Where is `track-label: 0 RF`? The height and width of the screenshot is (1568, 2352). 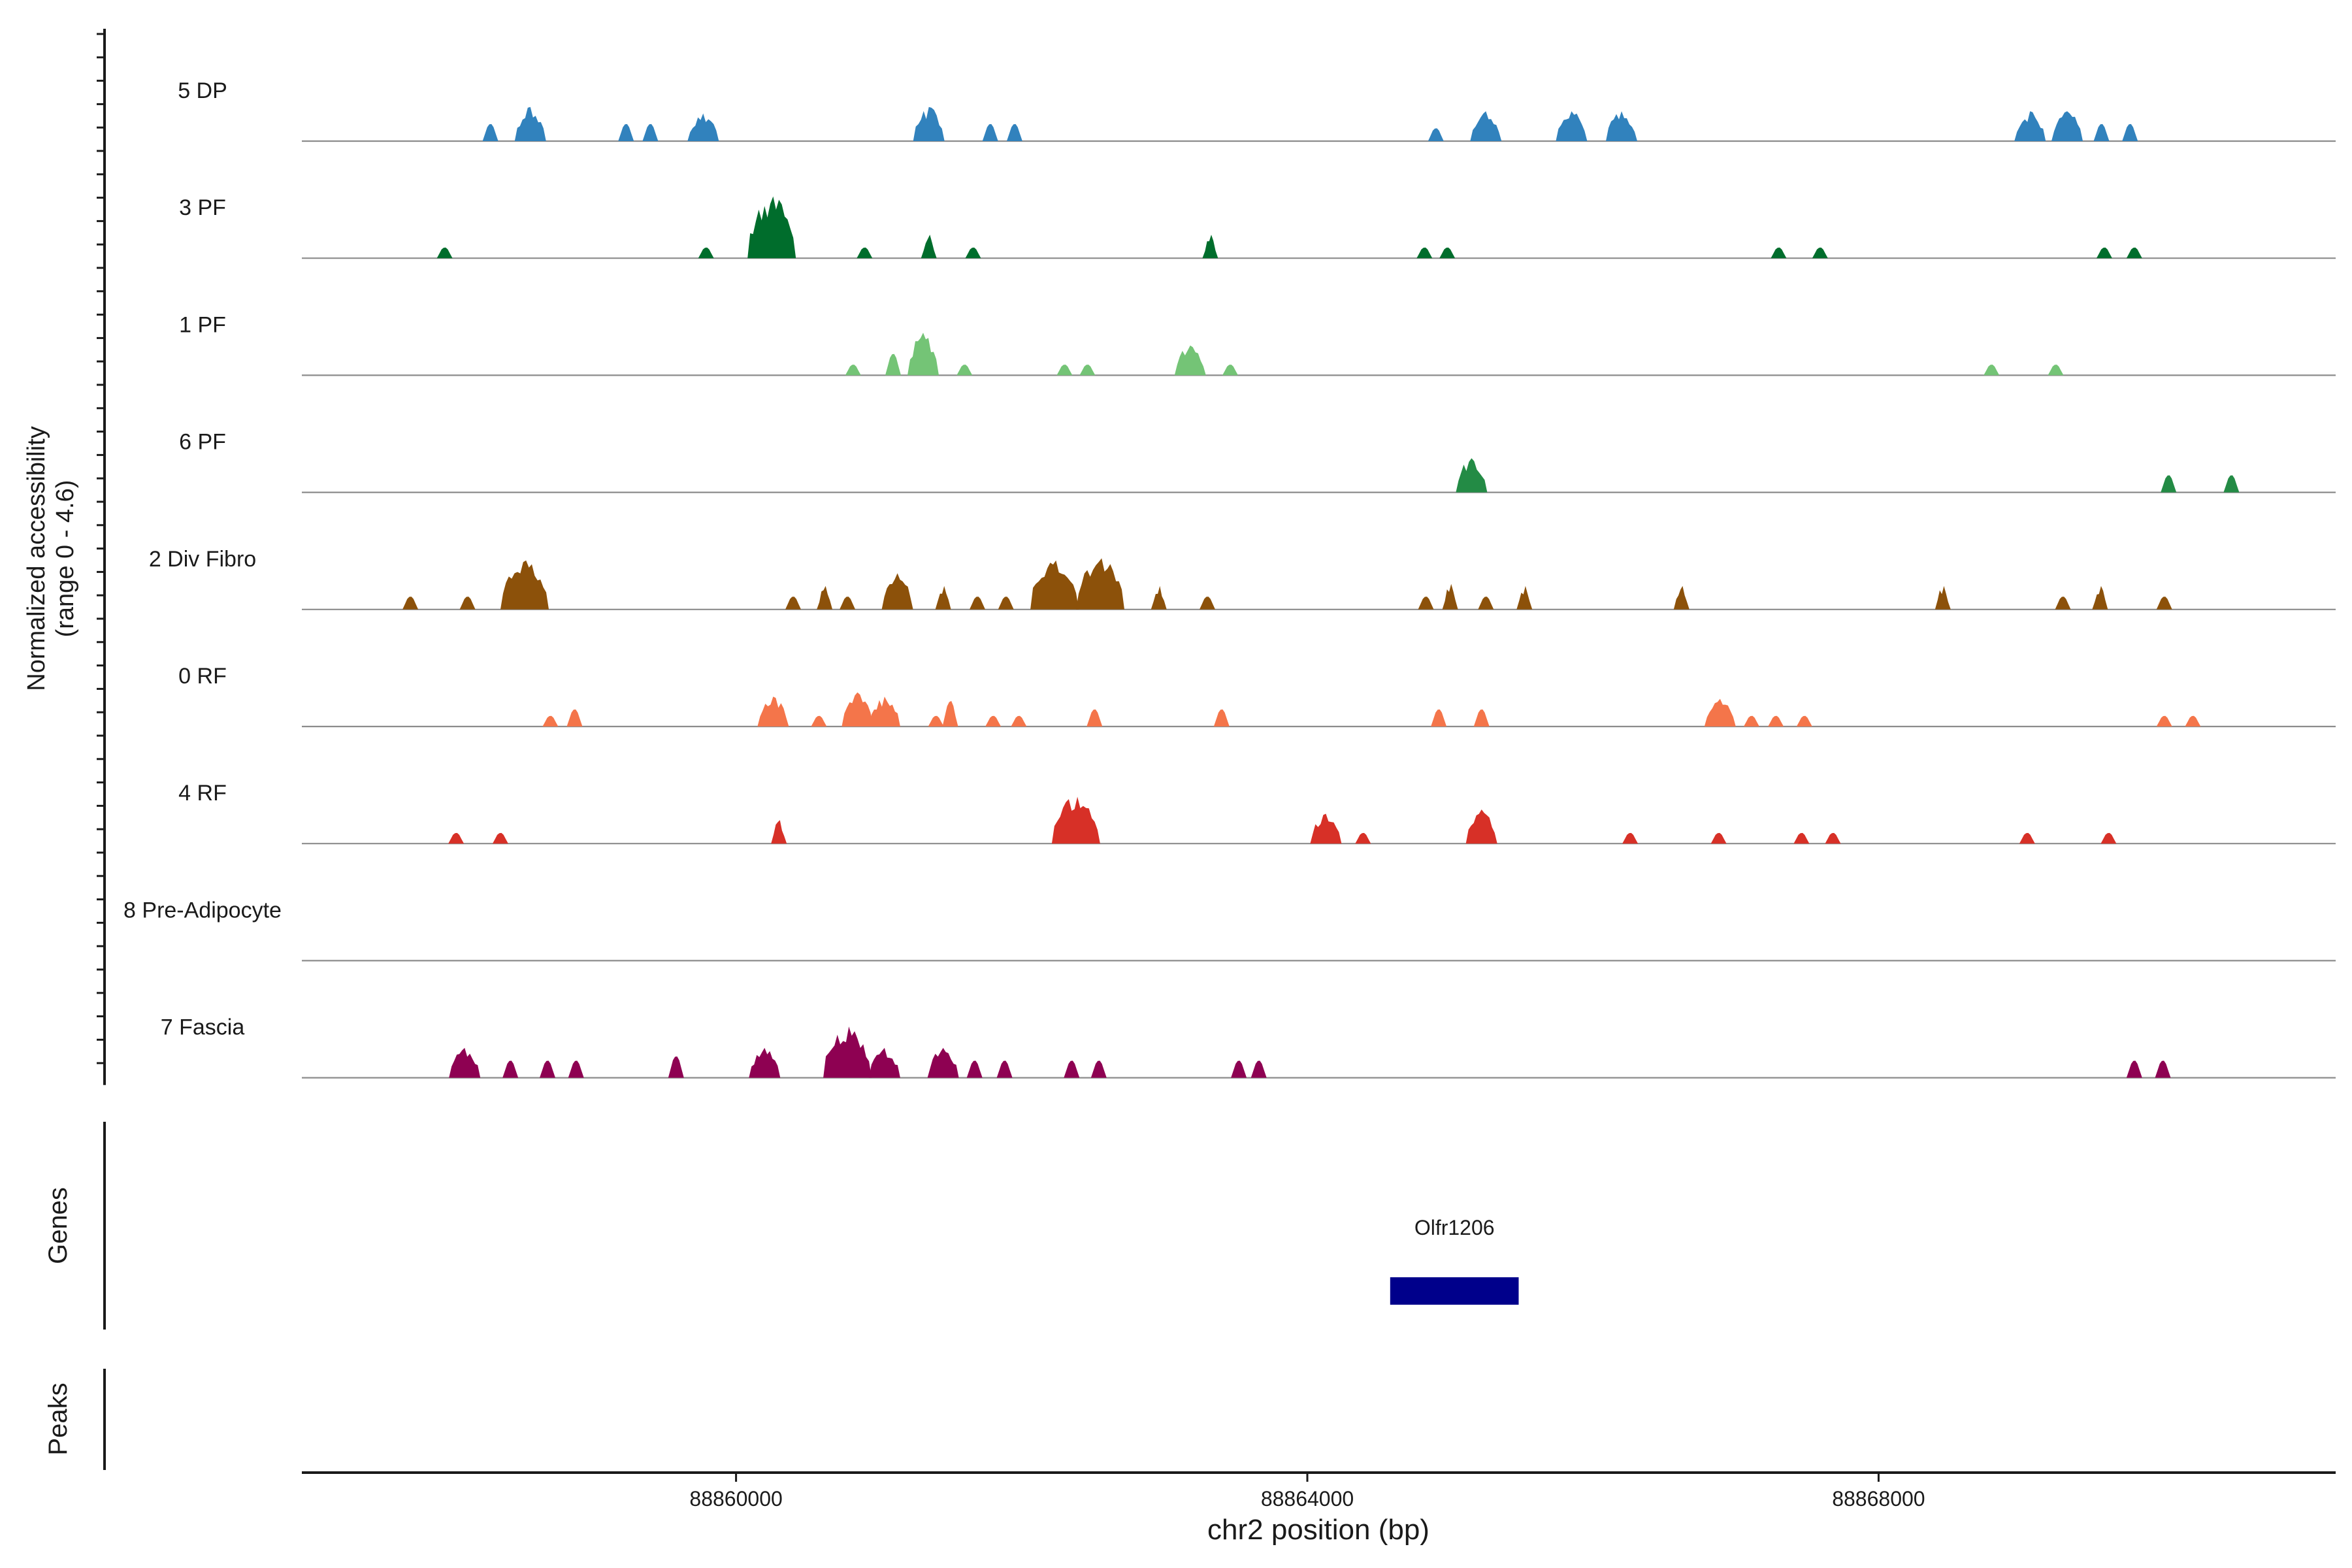
track-label: 0 RF is located at coordinates (202, 676).